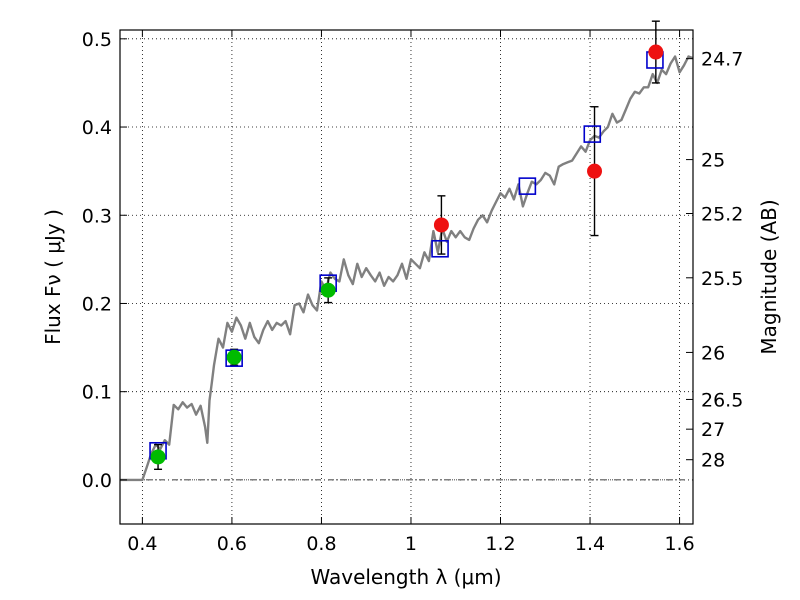  What do you see at coordinates (53, 277) in the screenshot?
I see `y-axis-label: Flux Fν ( μJy )` at bounding box center [53, 277].